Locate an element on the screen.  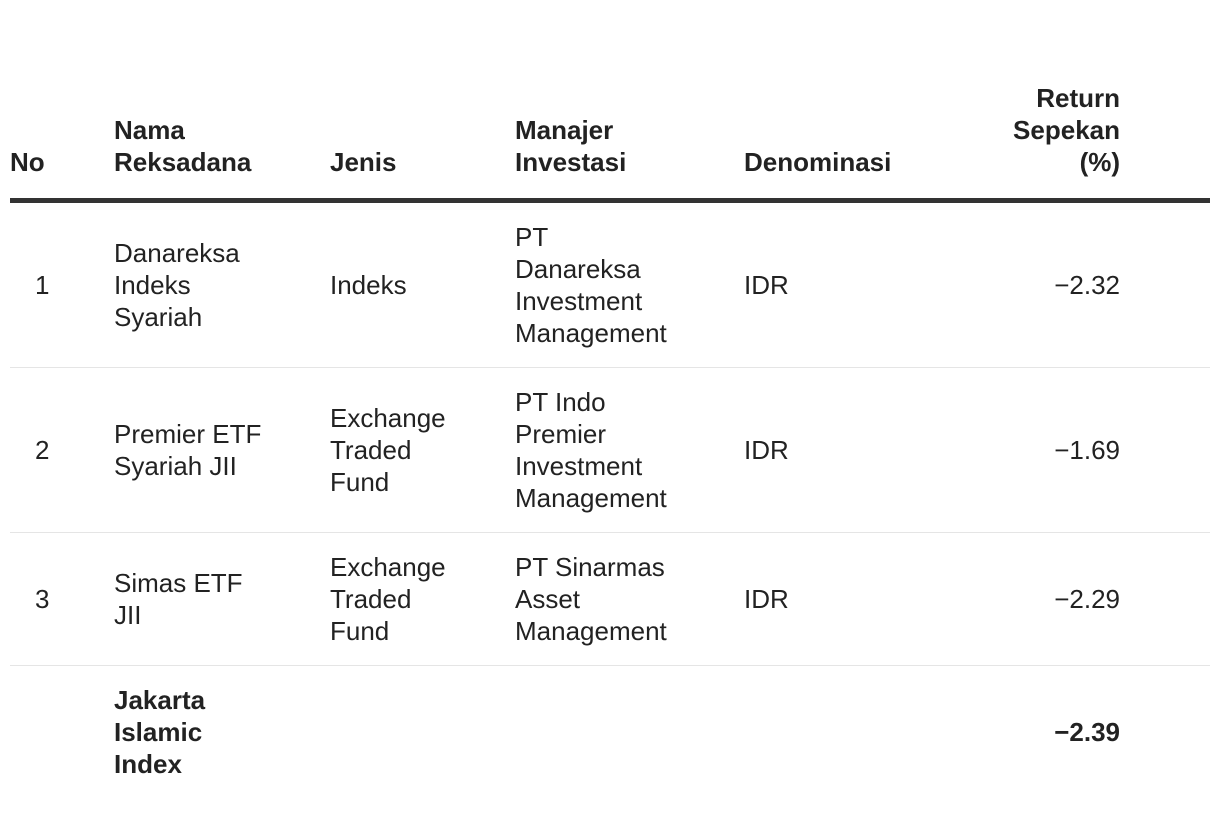
text-line: Return is located at coordinates (1078, 98).